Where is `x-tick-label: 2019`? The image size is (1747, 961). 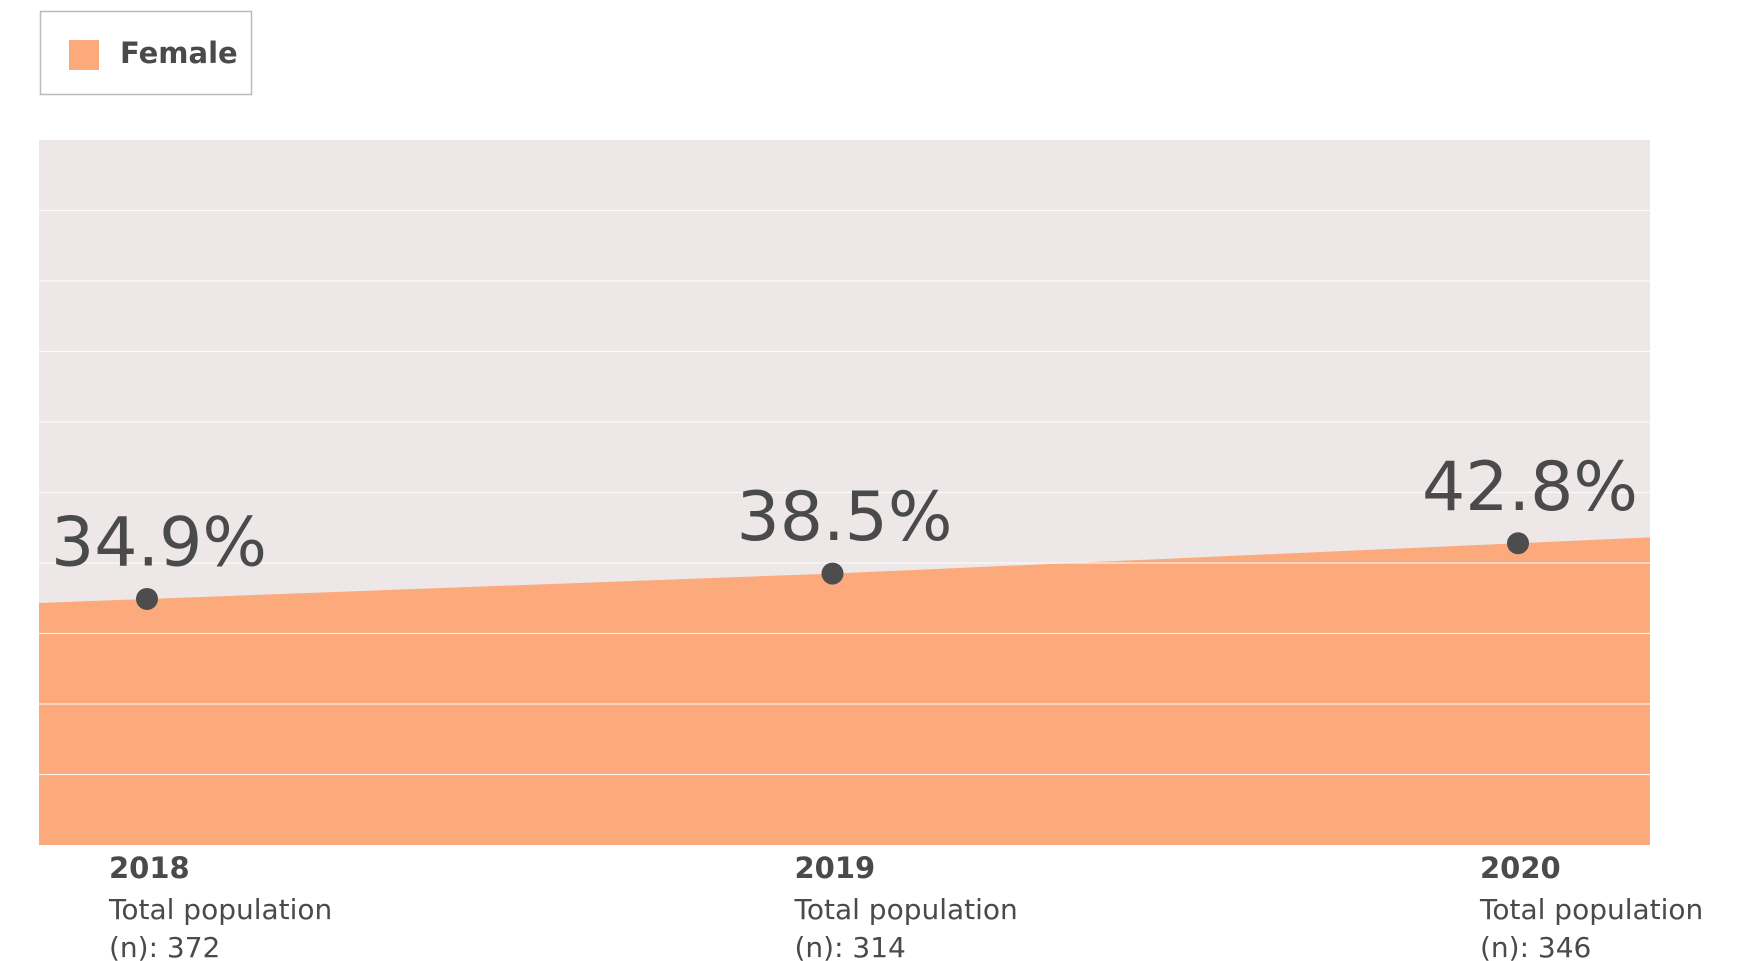
x-tick-label: 2019 is located at coordinates (835, 868).